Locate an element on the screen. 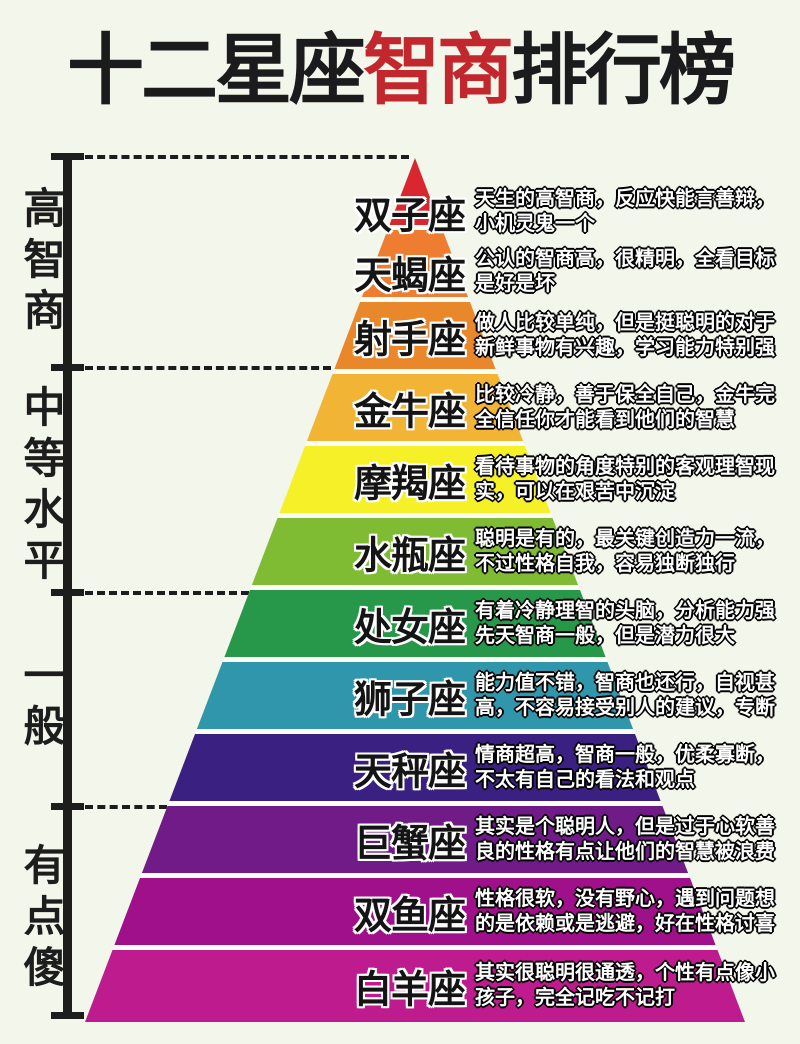 Image resolution: width=800 pixels, height=1044 pixels. zodiac-description: 有着冷静理智的头脑，分析能力强 先天智商一般，但是潜力很大 is located at coordinates (637, 624).